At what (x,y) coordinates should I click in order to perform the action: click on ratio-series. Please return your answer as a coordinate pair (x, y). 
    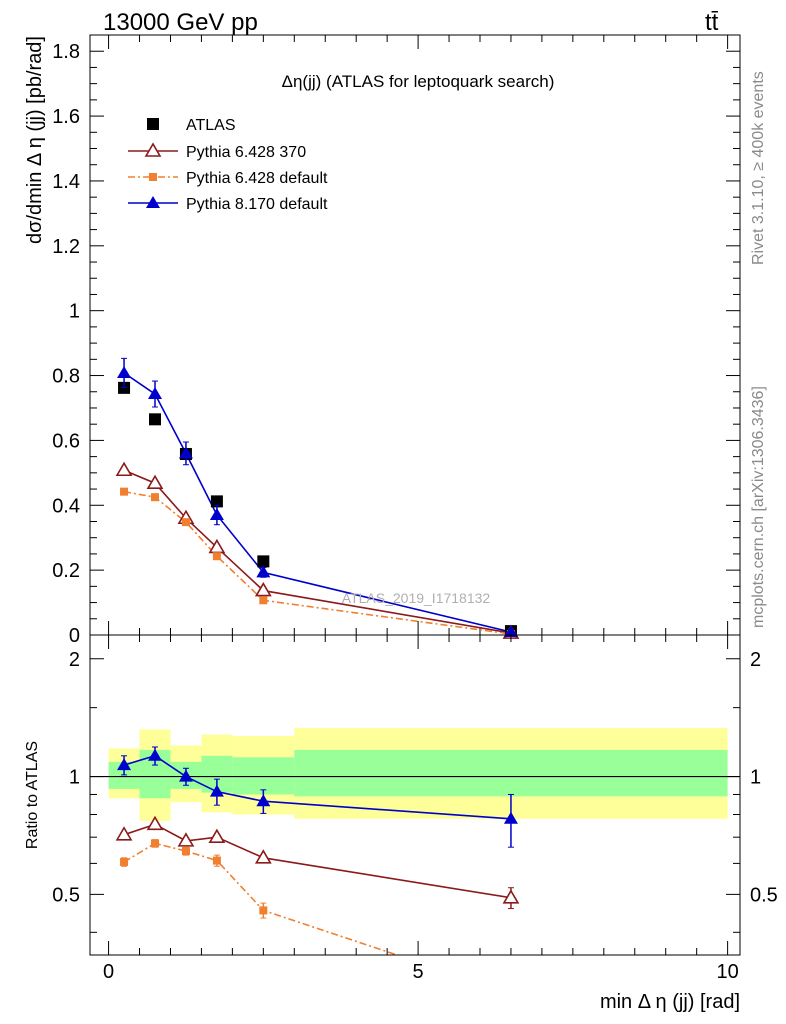
    Looking at the image, I should click on (317, 850).